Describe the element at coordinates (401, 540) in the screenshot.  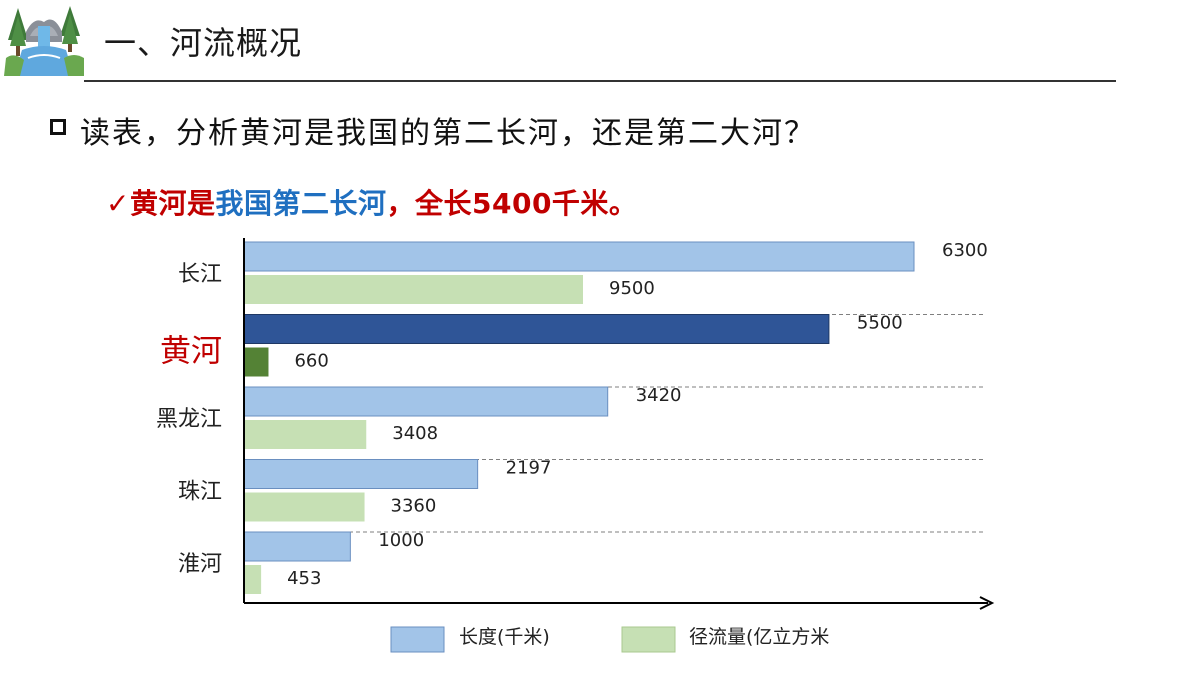
I see `length-value-label: 1000` at that location.